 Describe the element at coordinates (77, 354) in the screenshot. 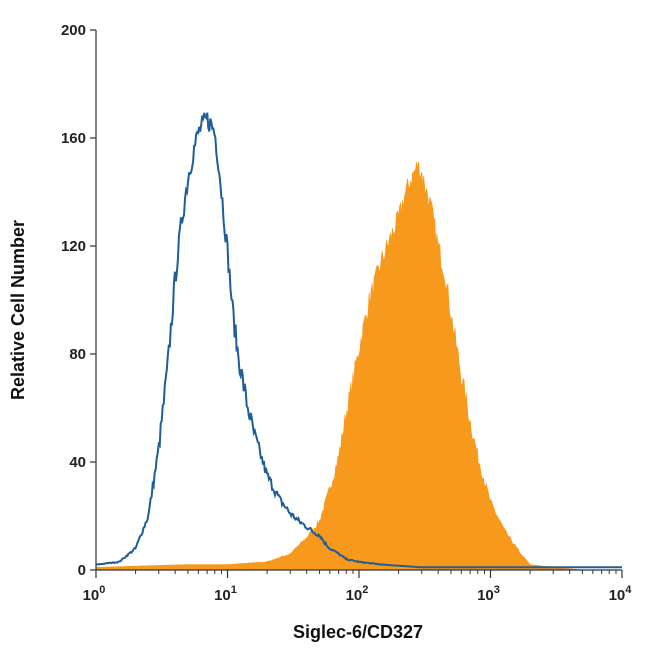

I see `y-tick-label: 80` at that location.